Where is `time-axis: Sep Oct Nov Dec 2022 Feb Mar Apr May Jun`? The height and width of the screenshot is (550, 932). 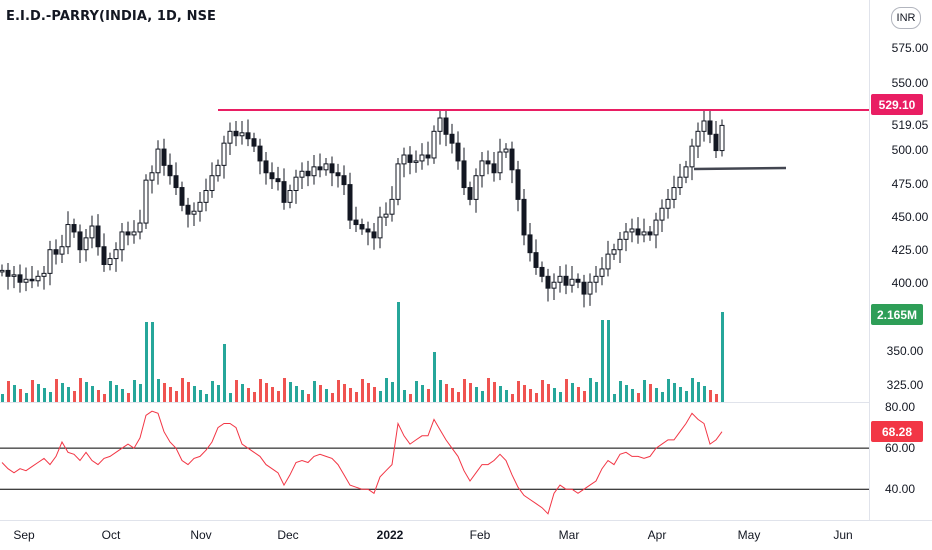 time-axis: Sep Oct Nov Dec 2022 Feb Mar Apr May Jun is located at coordinates (432, 535).